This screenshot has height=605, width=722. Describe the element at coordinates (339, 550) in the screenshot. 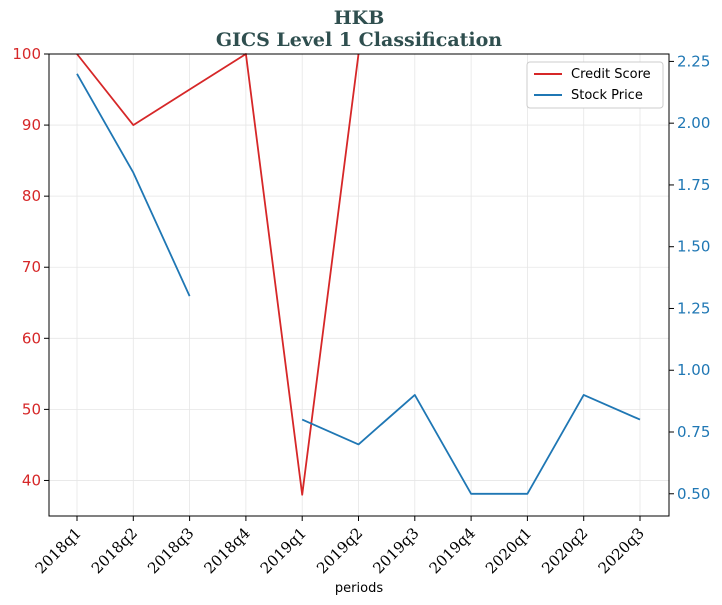

I see `x-tick-label: 2019q2` at that location.